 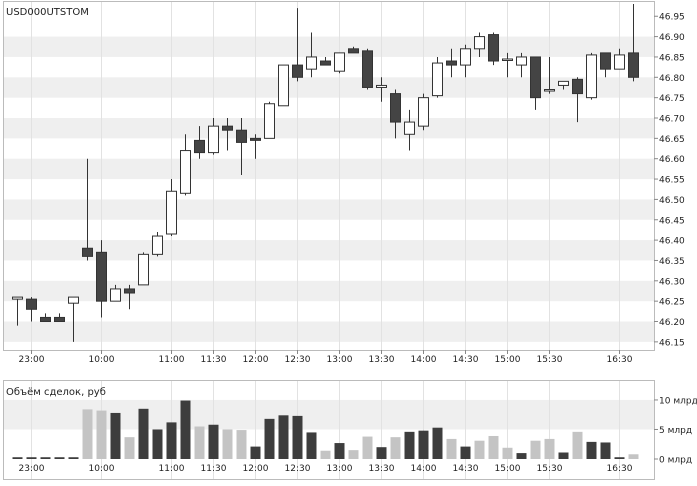 I want to click on time-tick-label: 23:00, so click(x=32, y=360).